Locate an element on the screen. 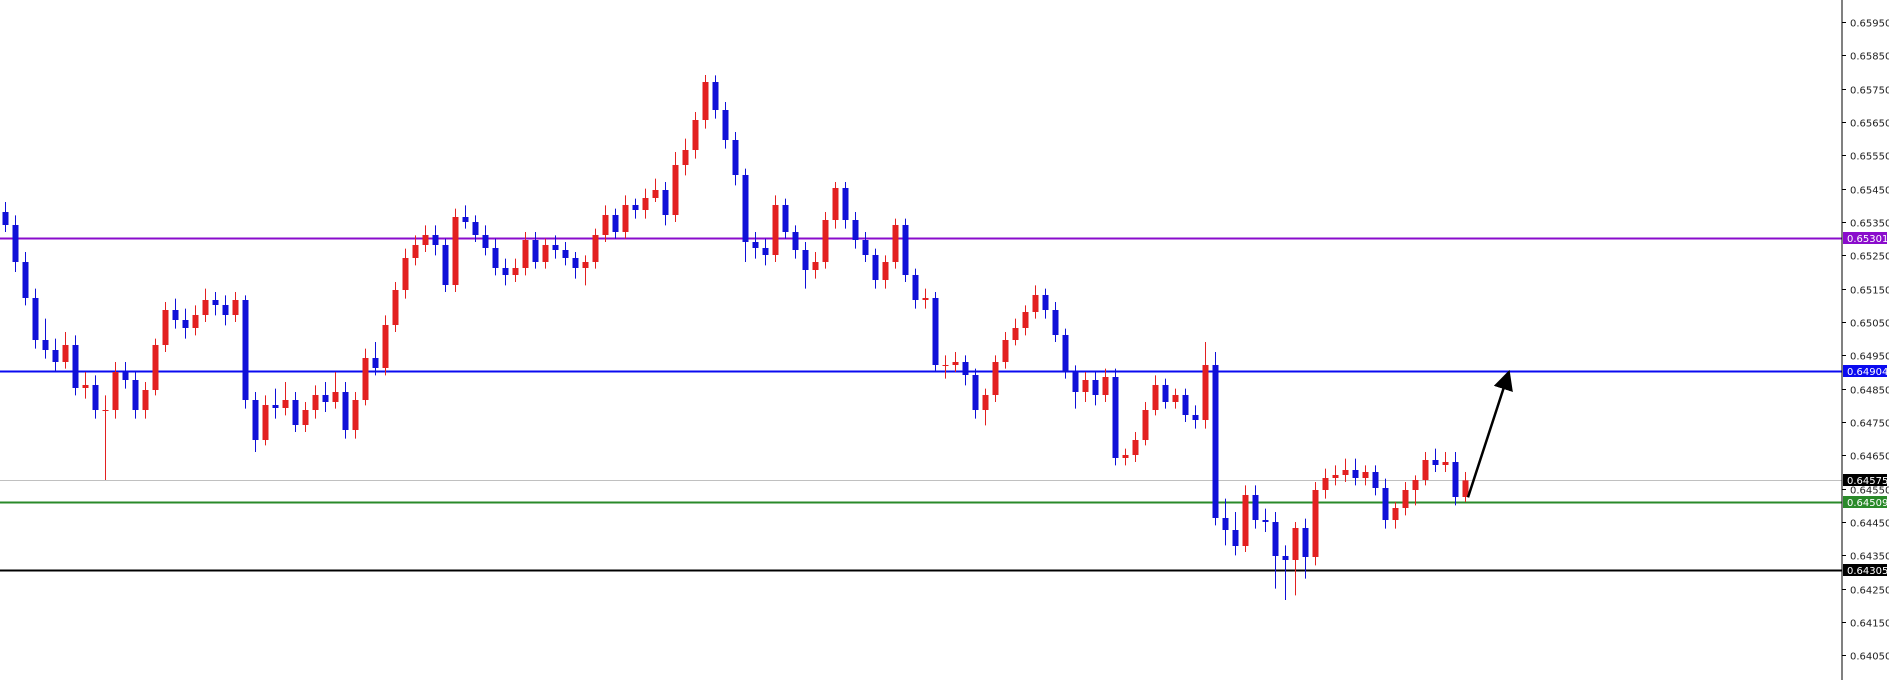 This screenshot has height=680, width=1889. y-tick-label: 0.65850 is located at coordinates (1869, 57).